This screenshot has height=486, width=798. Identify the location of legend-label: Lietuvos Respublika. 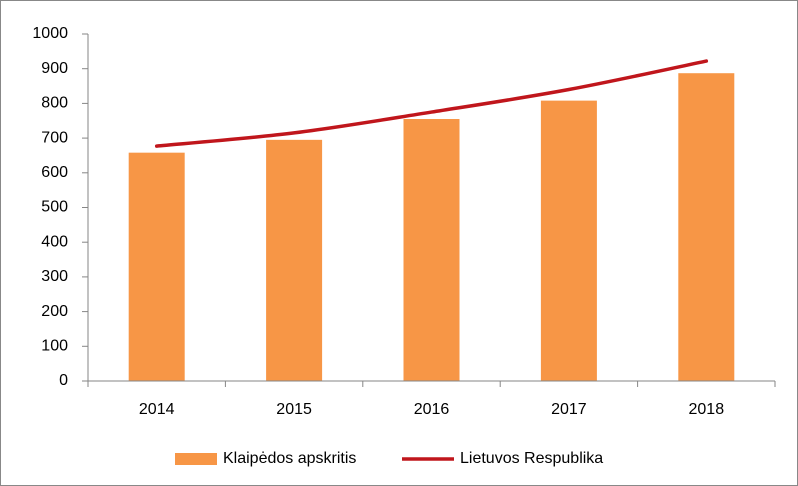
(531, 458).